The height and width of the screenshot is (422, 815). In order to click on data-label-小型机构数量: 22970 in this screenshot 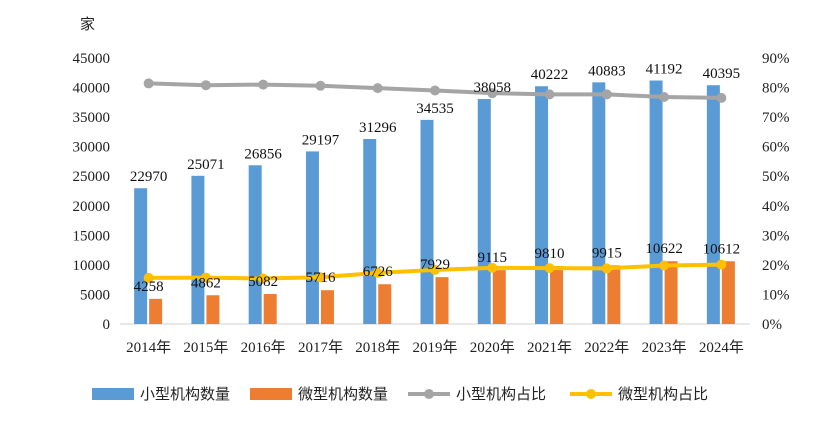, I will do `click(149, 177)`.